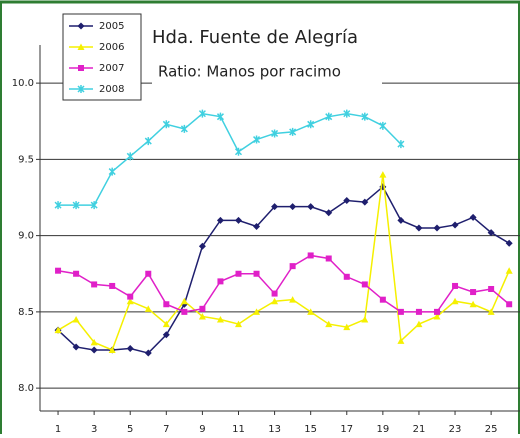 The image size is (520, 438). I want to click on x-tick-label: 17, so click(346, 429).